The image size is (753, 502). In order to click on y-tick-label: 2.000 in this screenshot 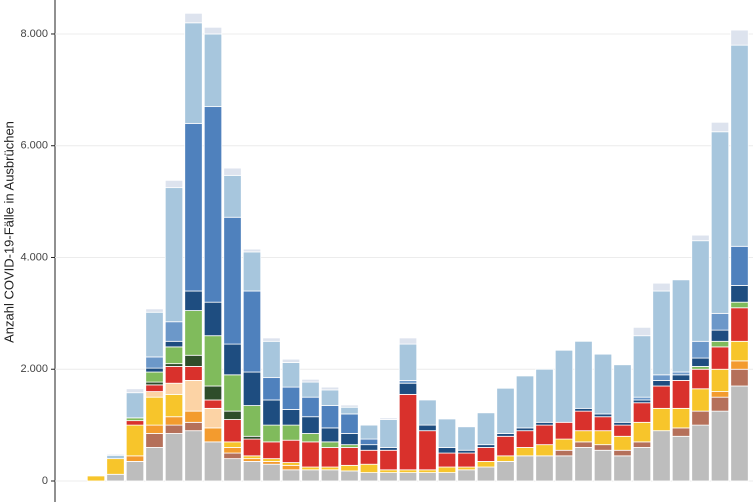, I will do `click(34, 369)`.